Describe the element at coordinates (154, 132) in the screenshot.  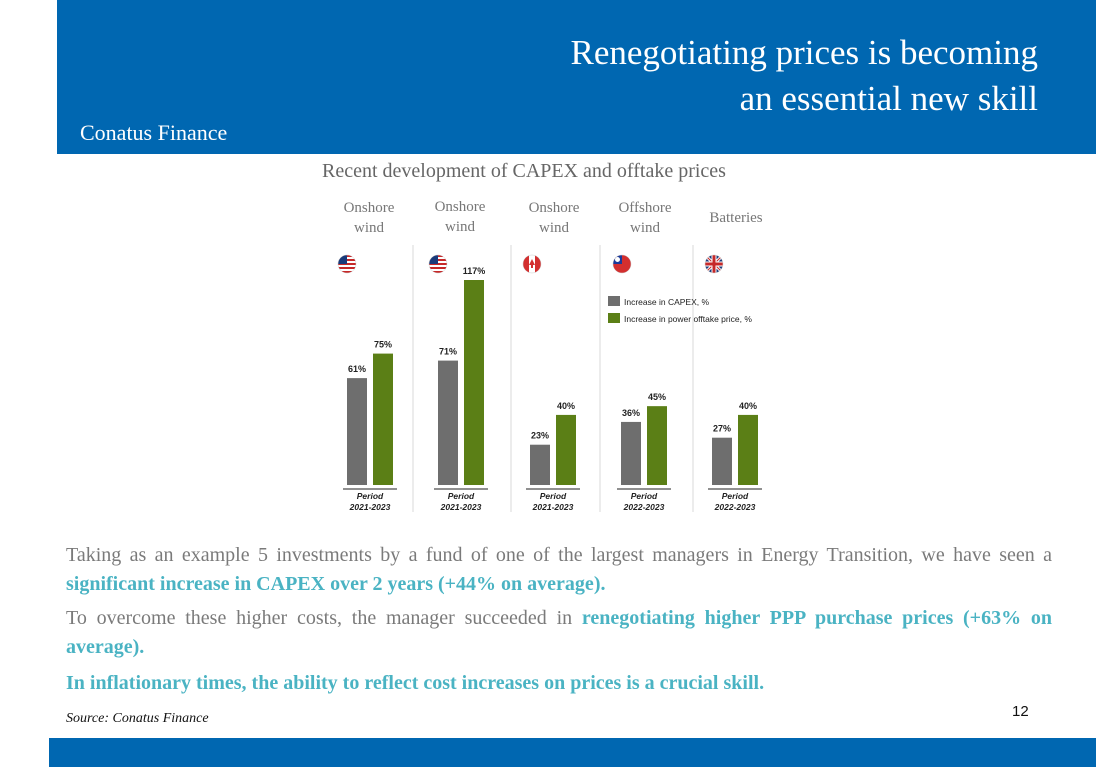
I see `brand-name: Conatus Finance` at that location.